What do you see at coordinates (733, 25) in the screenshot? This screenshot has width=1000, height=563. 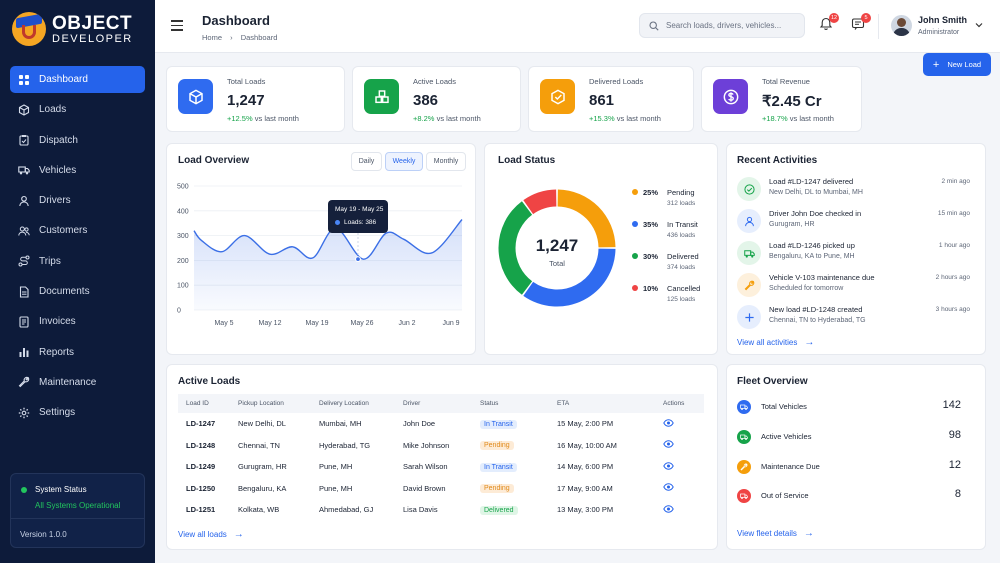 I see `search-input` at bounding box center [733, 25].